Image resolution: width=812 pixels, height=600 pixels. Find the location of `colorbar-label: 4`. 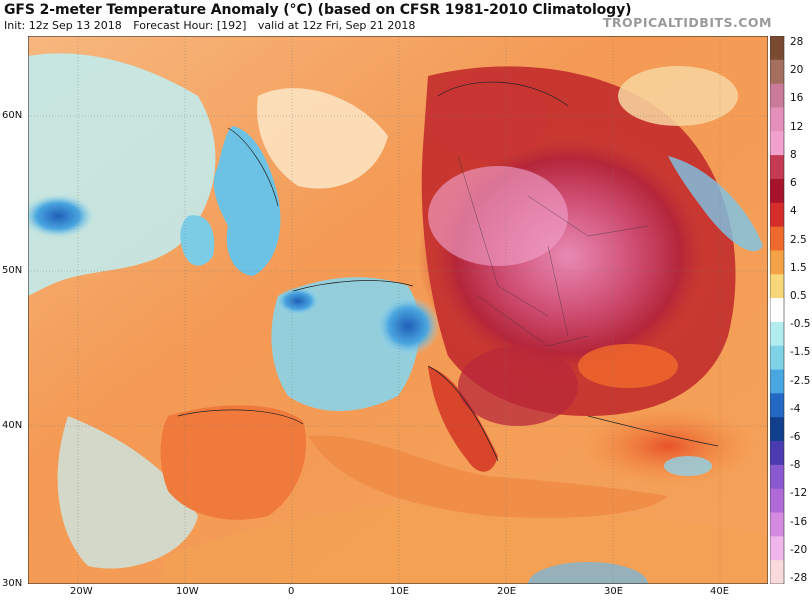

colorbar-label: 4 is located at coordinates (793, 211).